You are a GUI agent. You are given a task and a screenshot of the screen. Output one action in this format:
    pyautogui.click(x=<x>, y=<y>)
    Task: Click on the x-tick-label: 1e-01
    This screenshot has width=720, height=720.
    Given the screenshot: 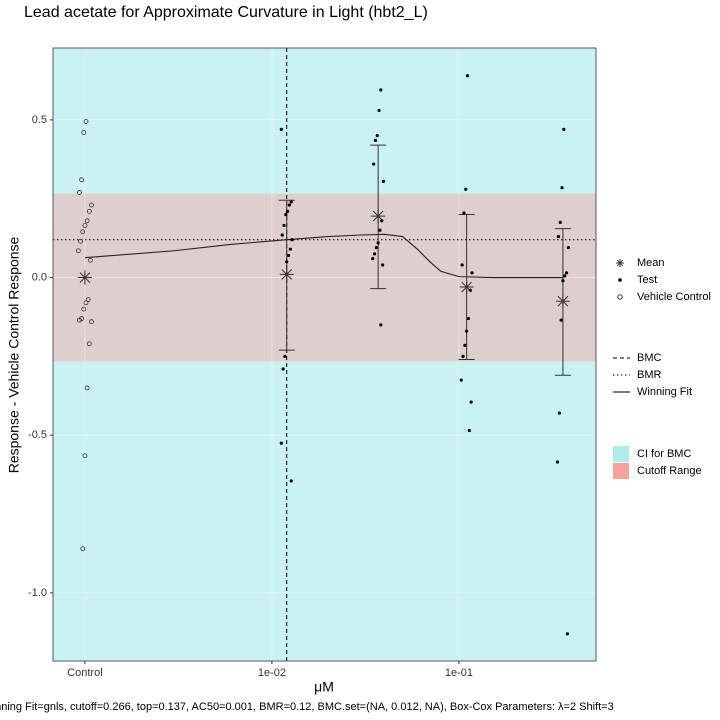 What is the action you would take?
    pyautogui.click(x=459, y=673)
    